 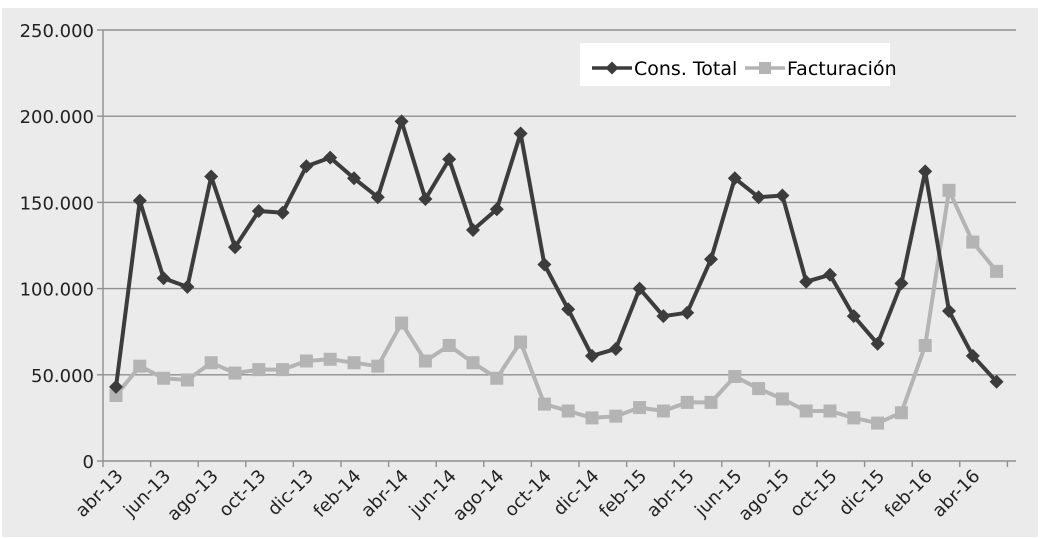 What do you see at coordinates (88, 462) in the screenshot?
I see `y-tick-label: 0` at bounding box center [88, 462].